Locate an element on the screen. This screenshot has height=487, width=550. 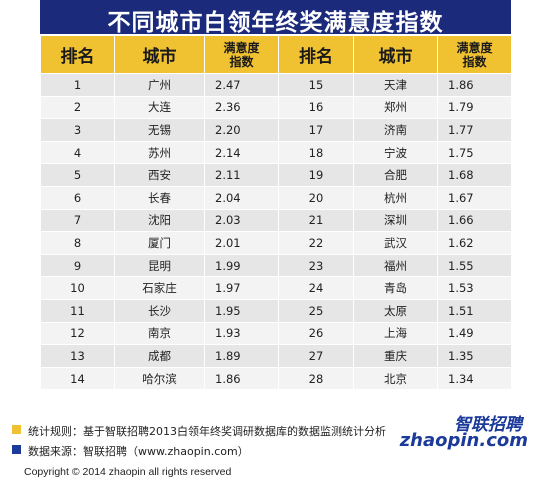
city-cell: 苏州 is located at coordinates (159, 152).